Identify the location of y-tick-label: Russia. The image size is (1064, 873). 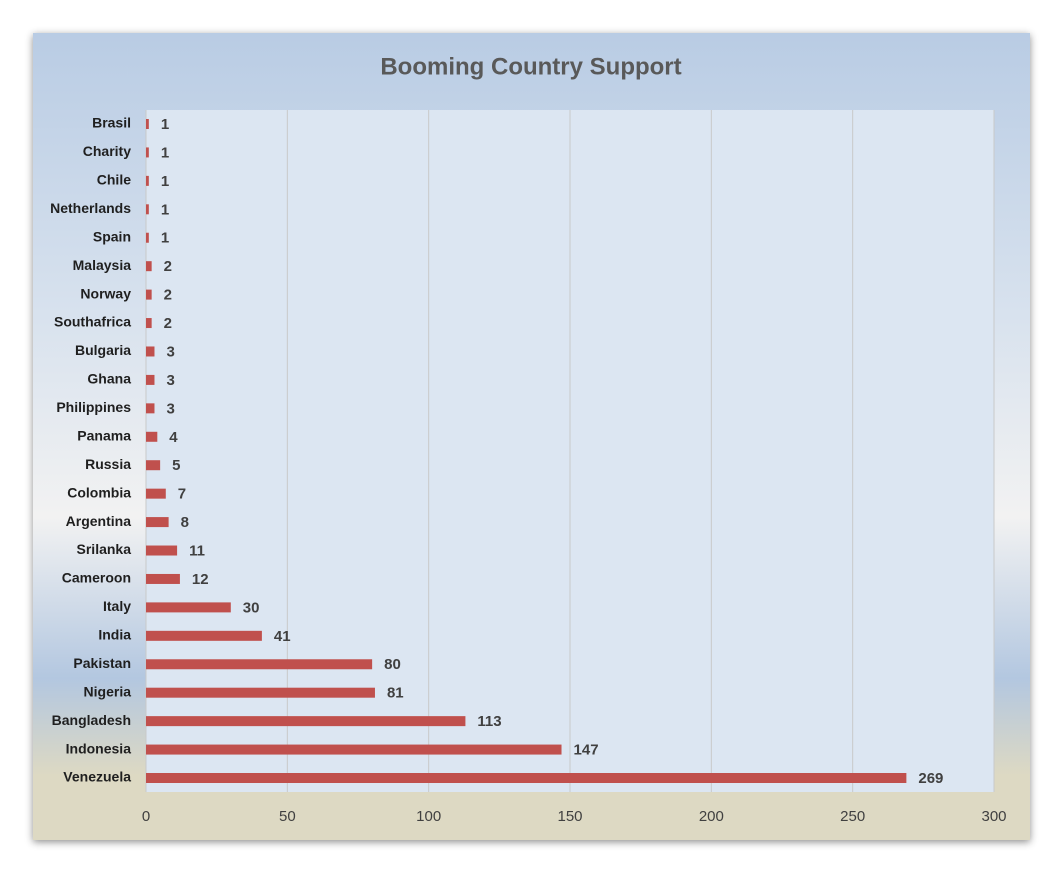
(108, 464).